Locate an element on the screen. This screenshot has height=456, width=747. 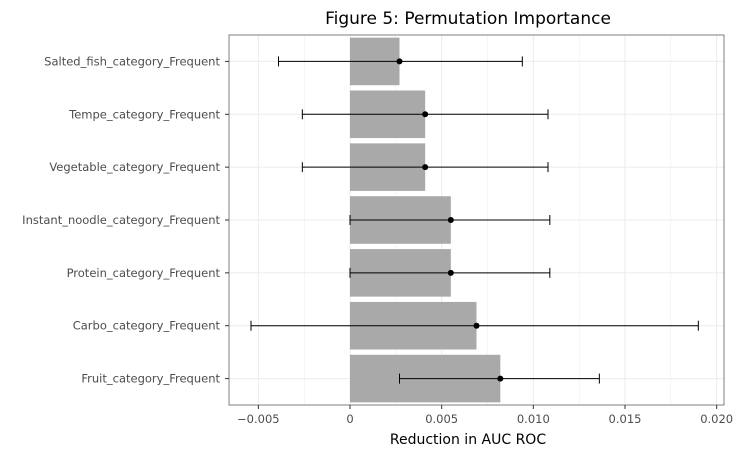
point-Instant_noodle_category_Frequent is located at coordinates (450, 220).